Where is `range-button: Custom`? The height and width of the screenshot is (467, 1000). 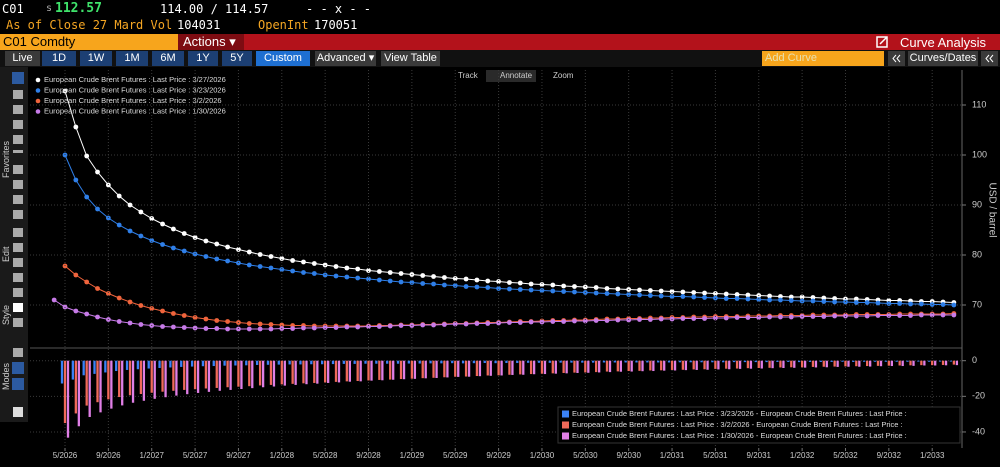
range-button: Custom is located at coordinates (283, 58).